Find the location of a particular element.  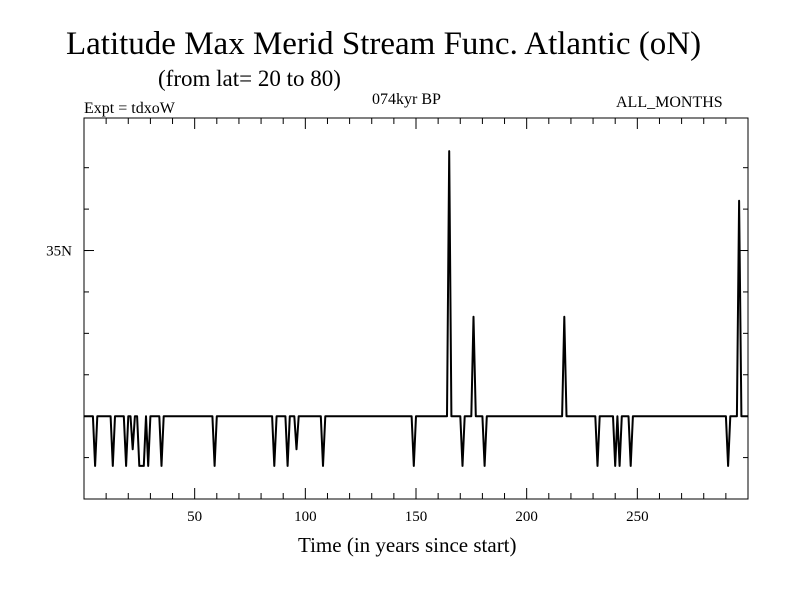

x-tick-label: 200 is located at coordinates (526, 517).